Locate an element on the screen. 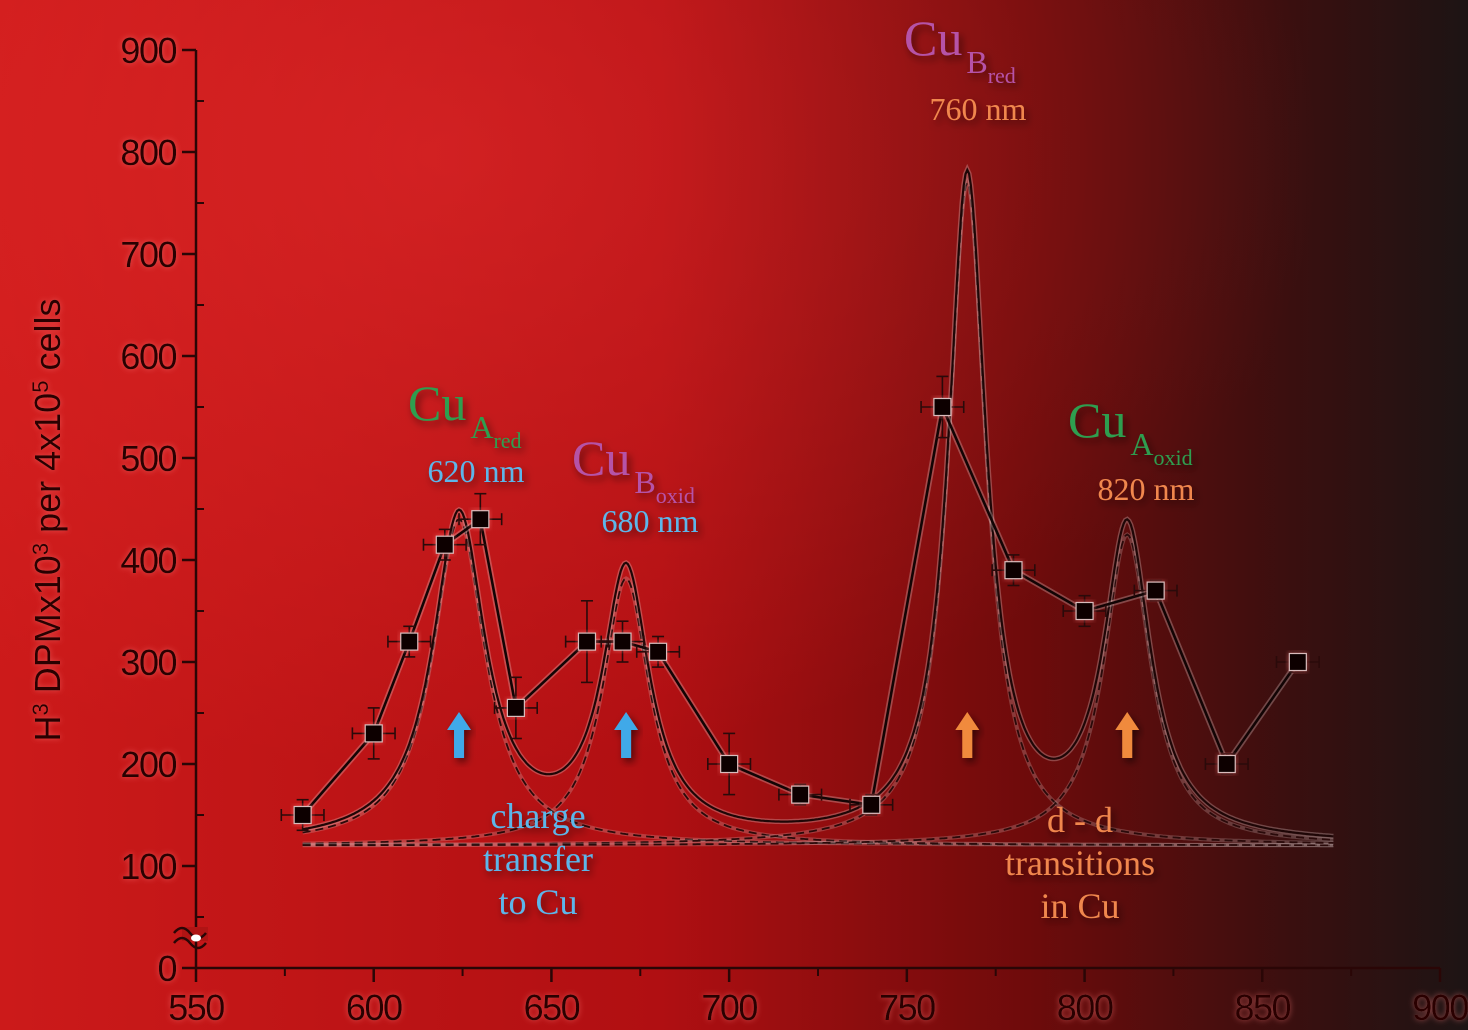 Image resolution: width=1468 pixels, height=1030 pixels. annotation-title: Cu Bred is located at coordinates (960, 49).